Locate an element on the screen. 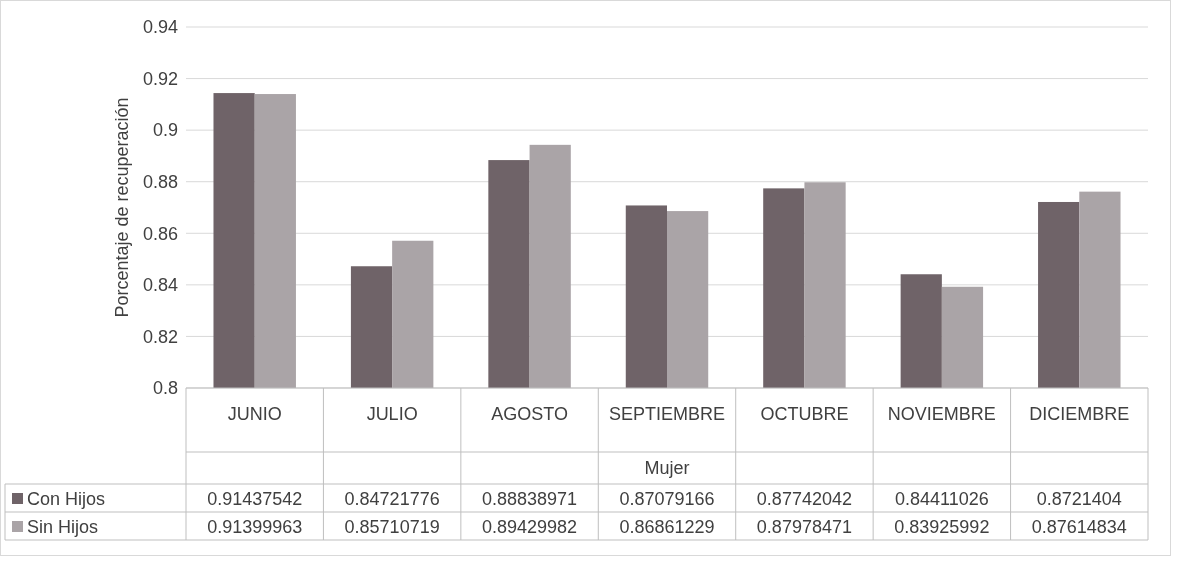  data-label: 0.86861229 is located at coordinates (667, 527).